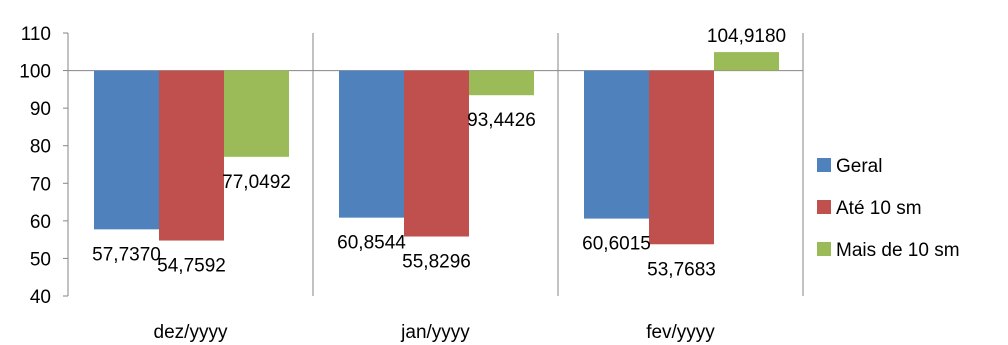 This screenshot has width=1008, height=345. What do you see at coordinates (40, 259) in the screenshot?
I see `y-tick-label: 50` at bounding box center [40, 259].